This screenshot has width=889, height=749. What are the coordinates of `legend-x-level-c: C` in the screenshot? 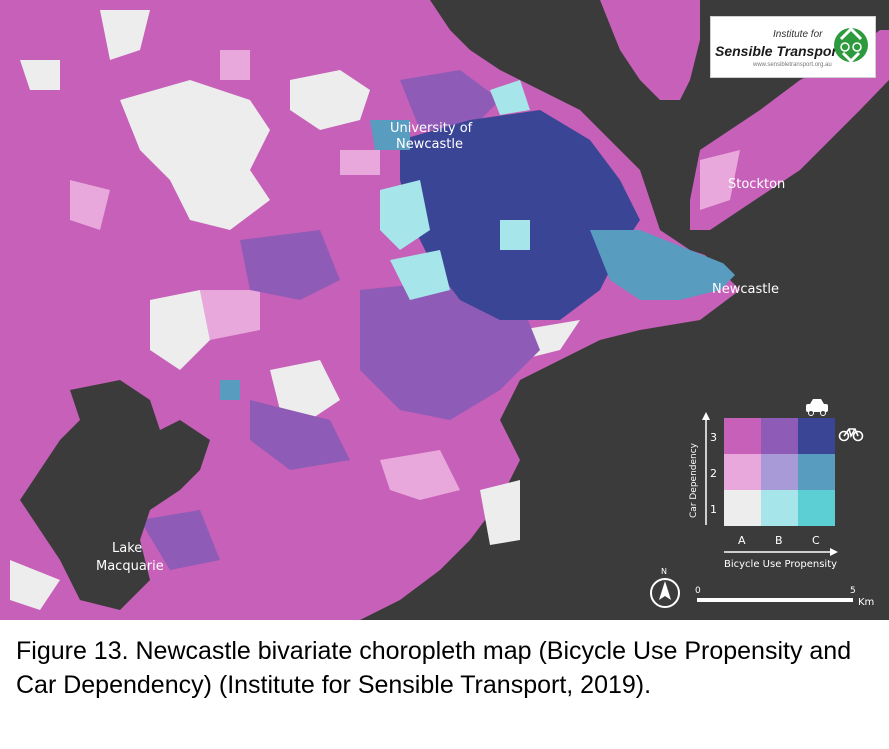 It's located at (816, 540).